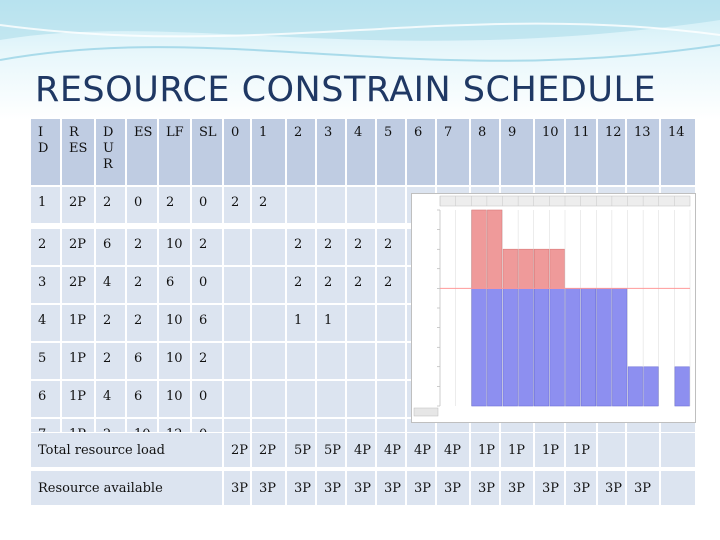  I want to click on header-cell-1: R ES, so click(78, 152).